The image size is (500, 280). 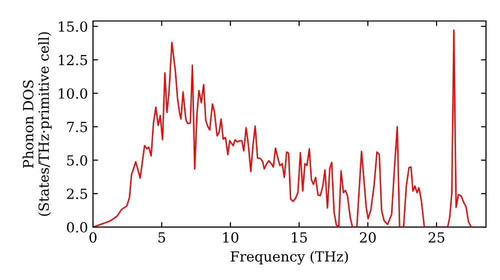 What do you see at coordinates (368, 237) in the screenshot?
I see `x-tick-label: 20` at bounding box center [368, 237].